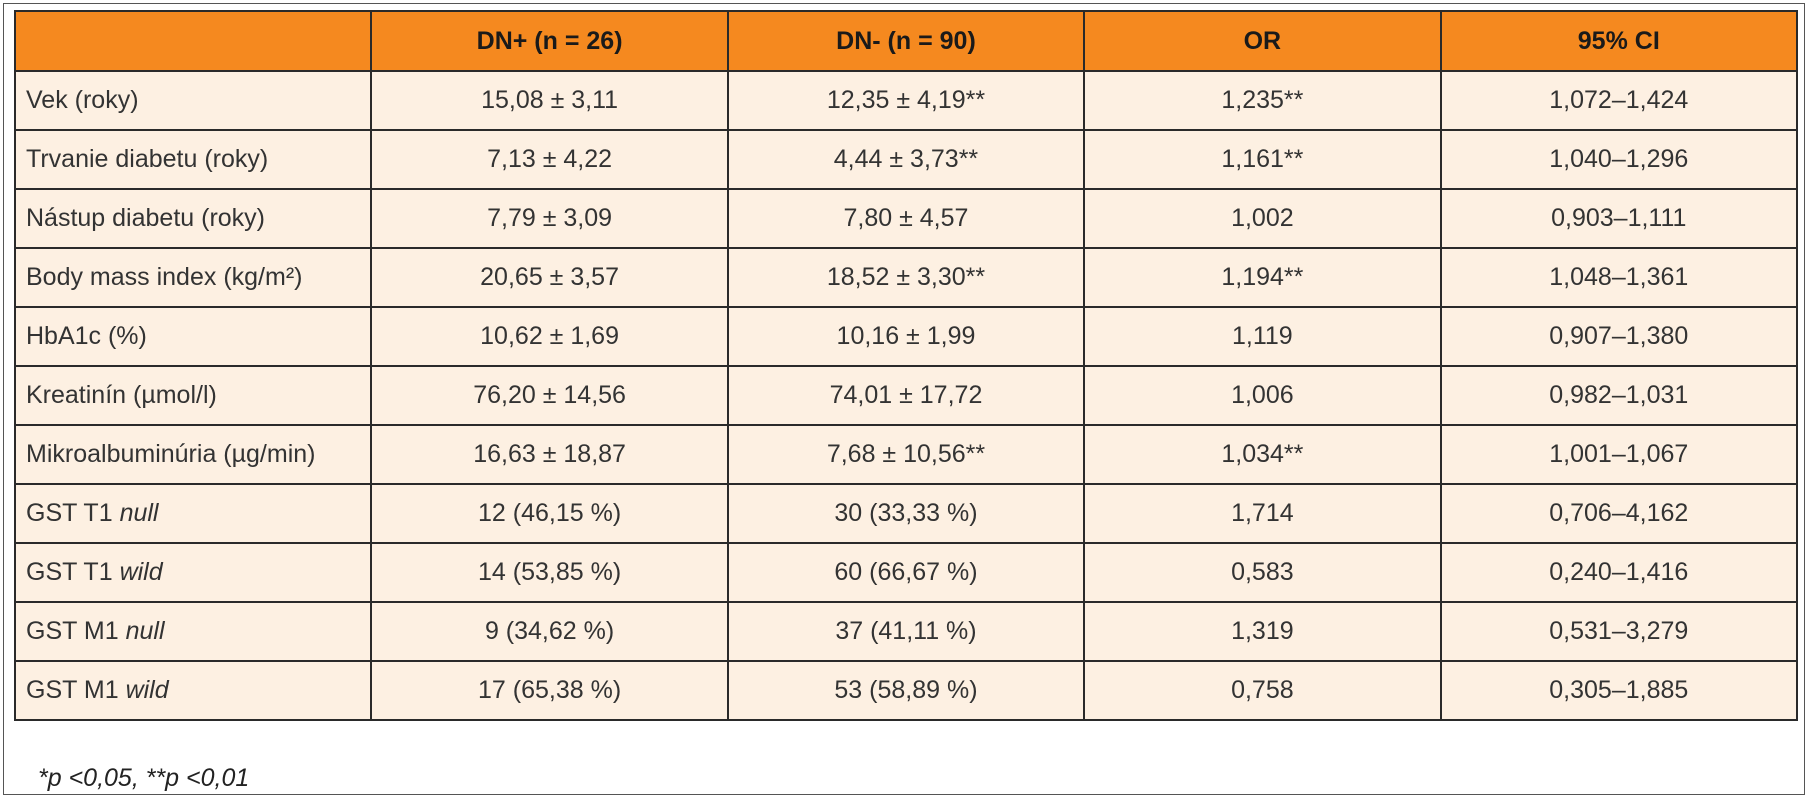  I want to click on table-cell: 1,002, so click(1262, 218).